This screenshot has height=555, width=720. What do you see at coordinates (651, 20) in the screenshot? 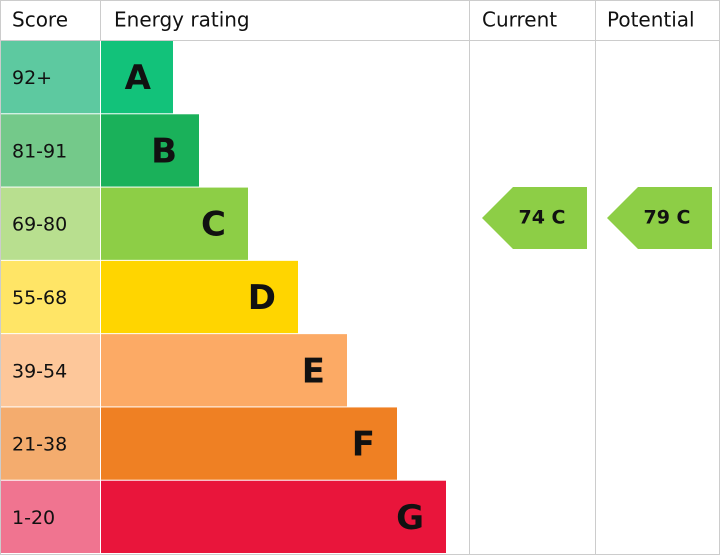
I see `header-potential: Potential` at bounding box center [651, 20].